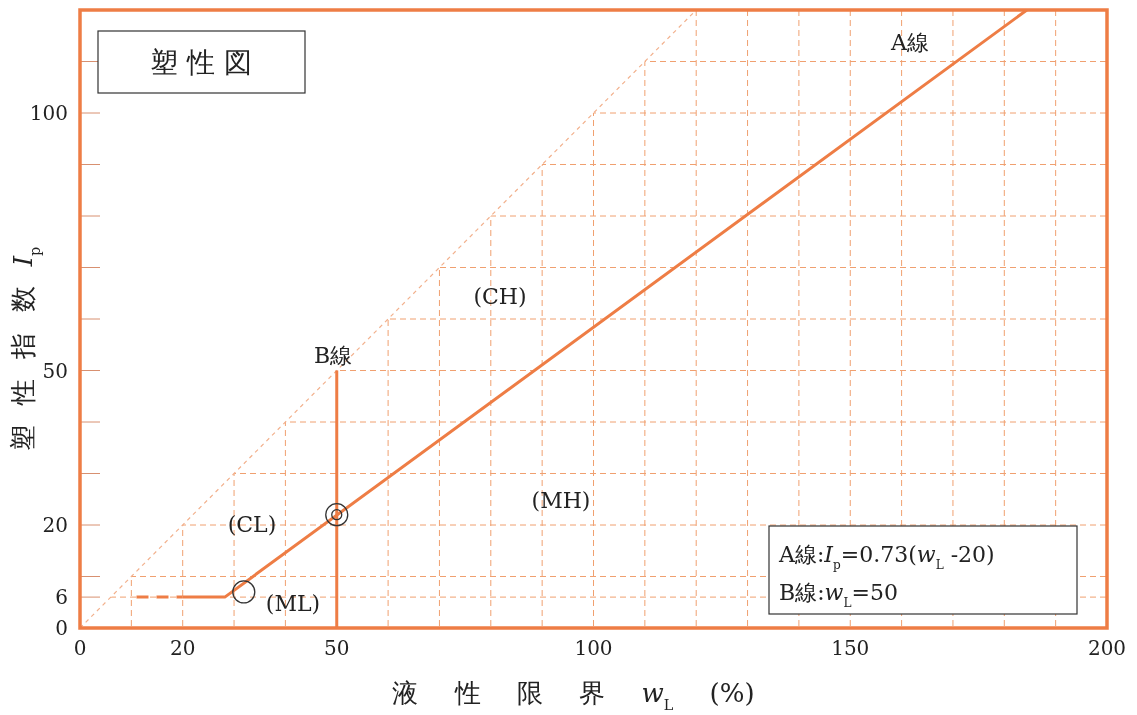  I want to click on annotation: (MH), so click(561, 500).